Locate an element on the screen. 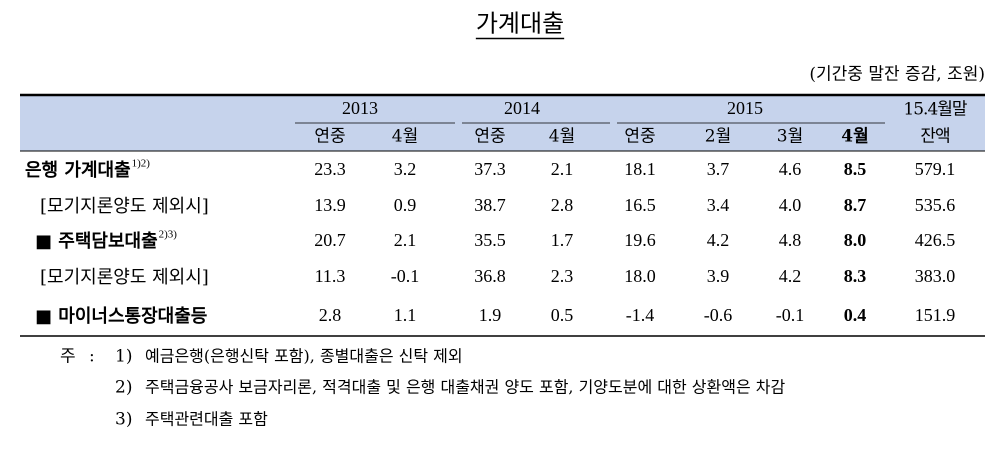  cell: 16.5 is located at coordinates (640, 205).